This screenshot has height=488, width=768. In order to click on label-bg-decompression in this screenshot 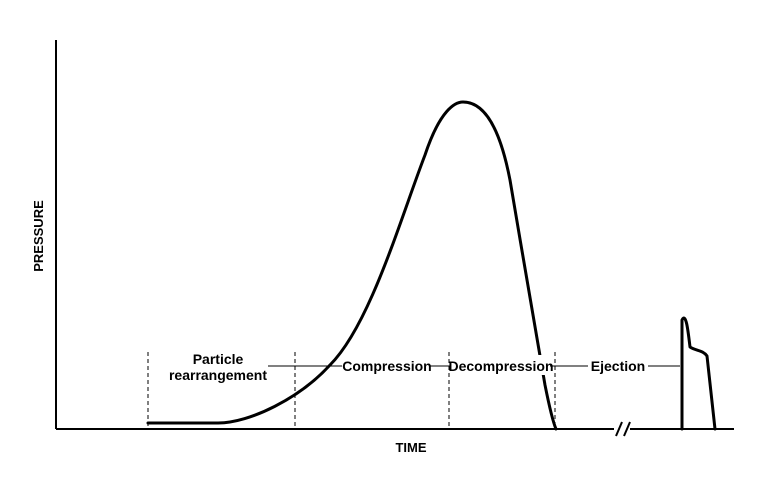, I will do `click(501, 365)`.